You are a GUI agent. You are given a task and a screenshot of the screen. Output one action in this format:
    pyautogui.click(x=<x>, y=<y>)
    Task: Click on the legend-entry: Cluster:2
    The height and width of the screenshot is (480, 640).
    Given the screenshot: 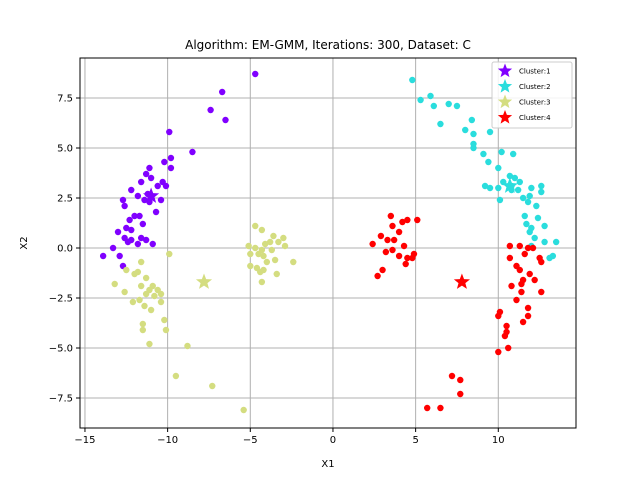 What is the action you would take?
    pyautogui.click(x=535, y=87)
    